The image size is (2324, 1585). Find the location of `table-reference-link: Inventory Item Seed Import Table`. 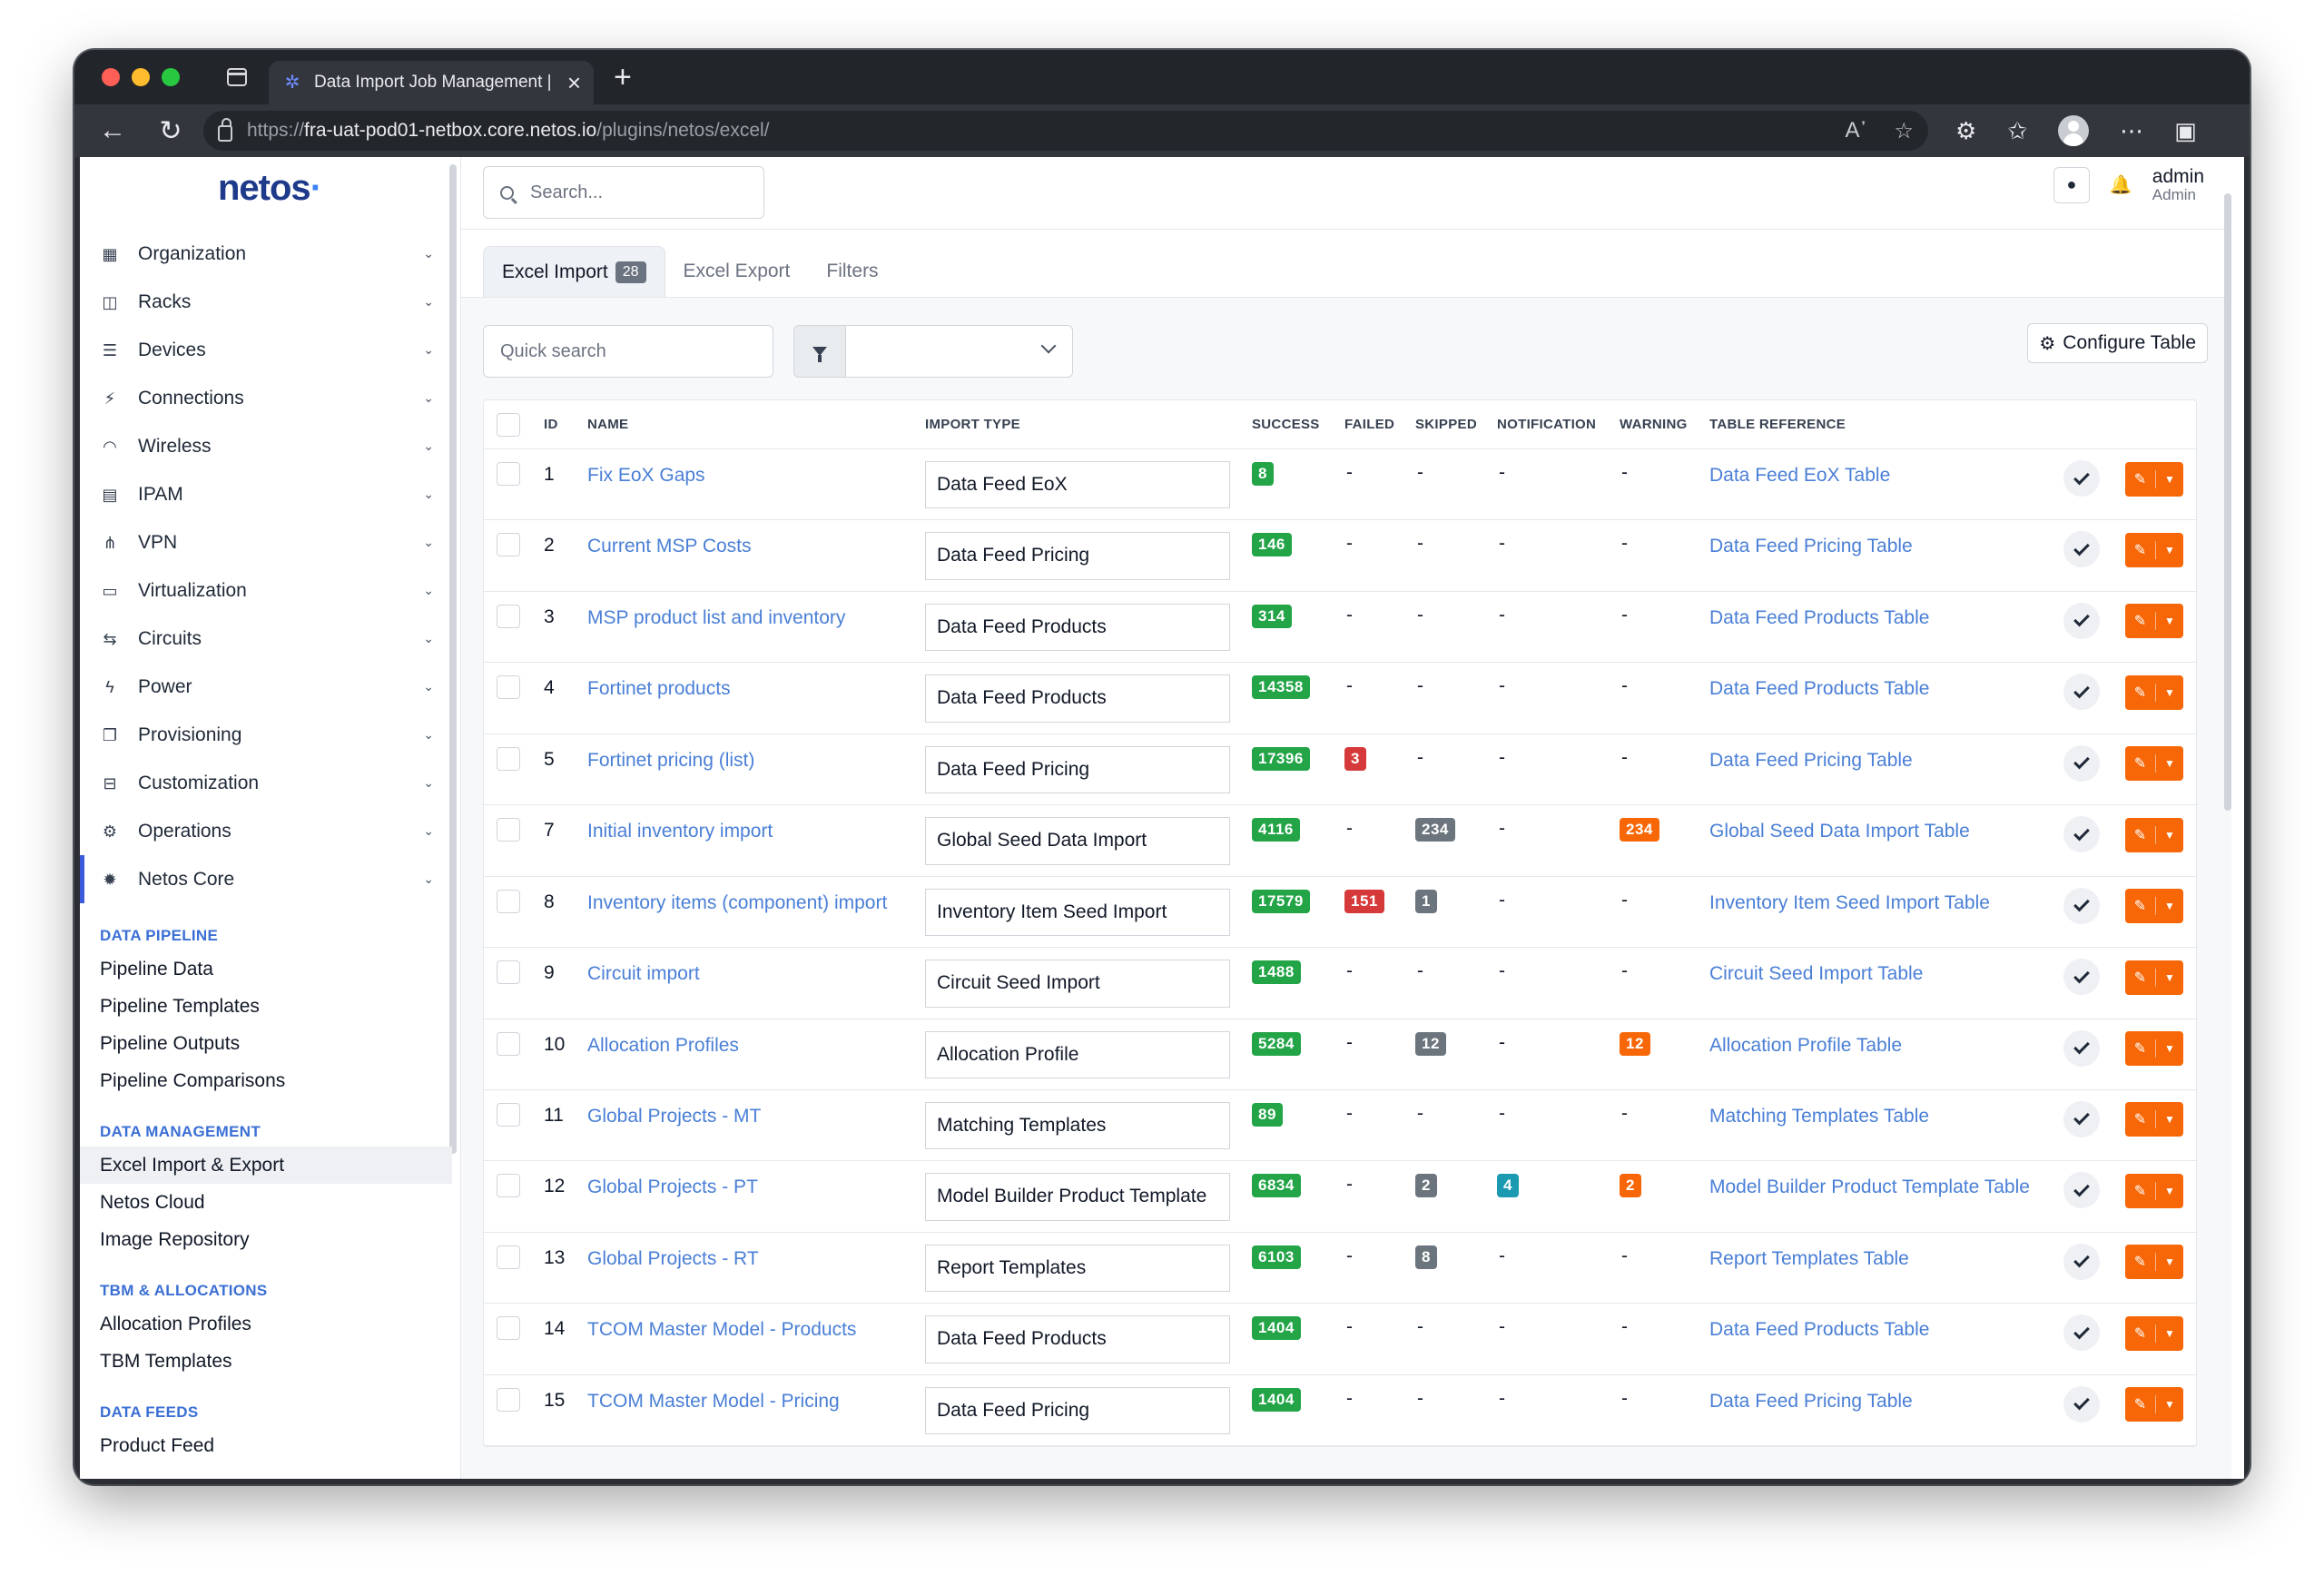

table-reference-link: Inventory Item Seed Import Table is located at coordinates (1849, 902).